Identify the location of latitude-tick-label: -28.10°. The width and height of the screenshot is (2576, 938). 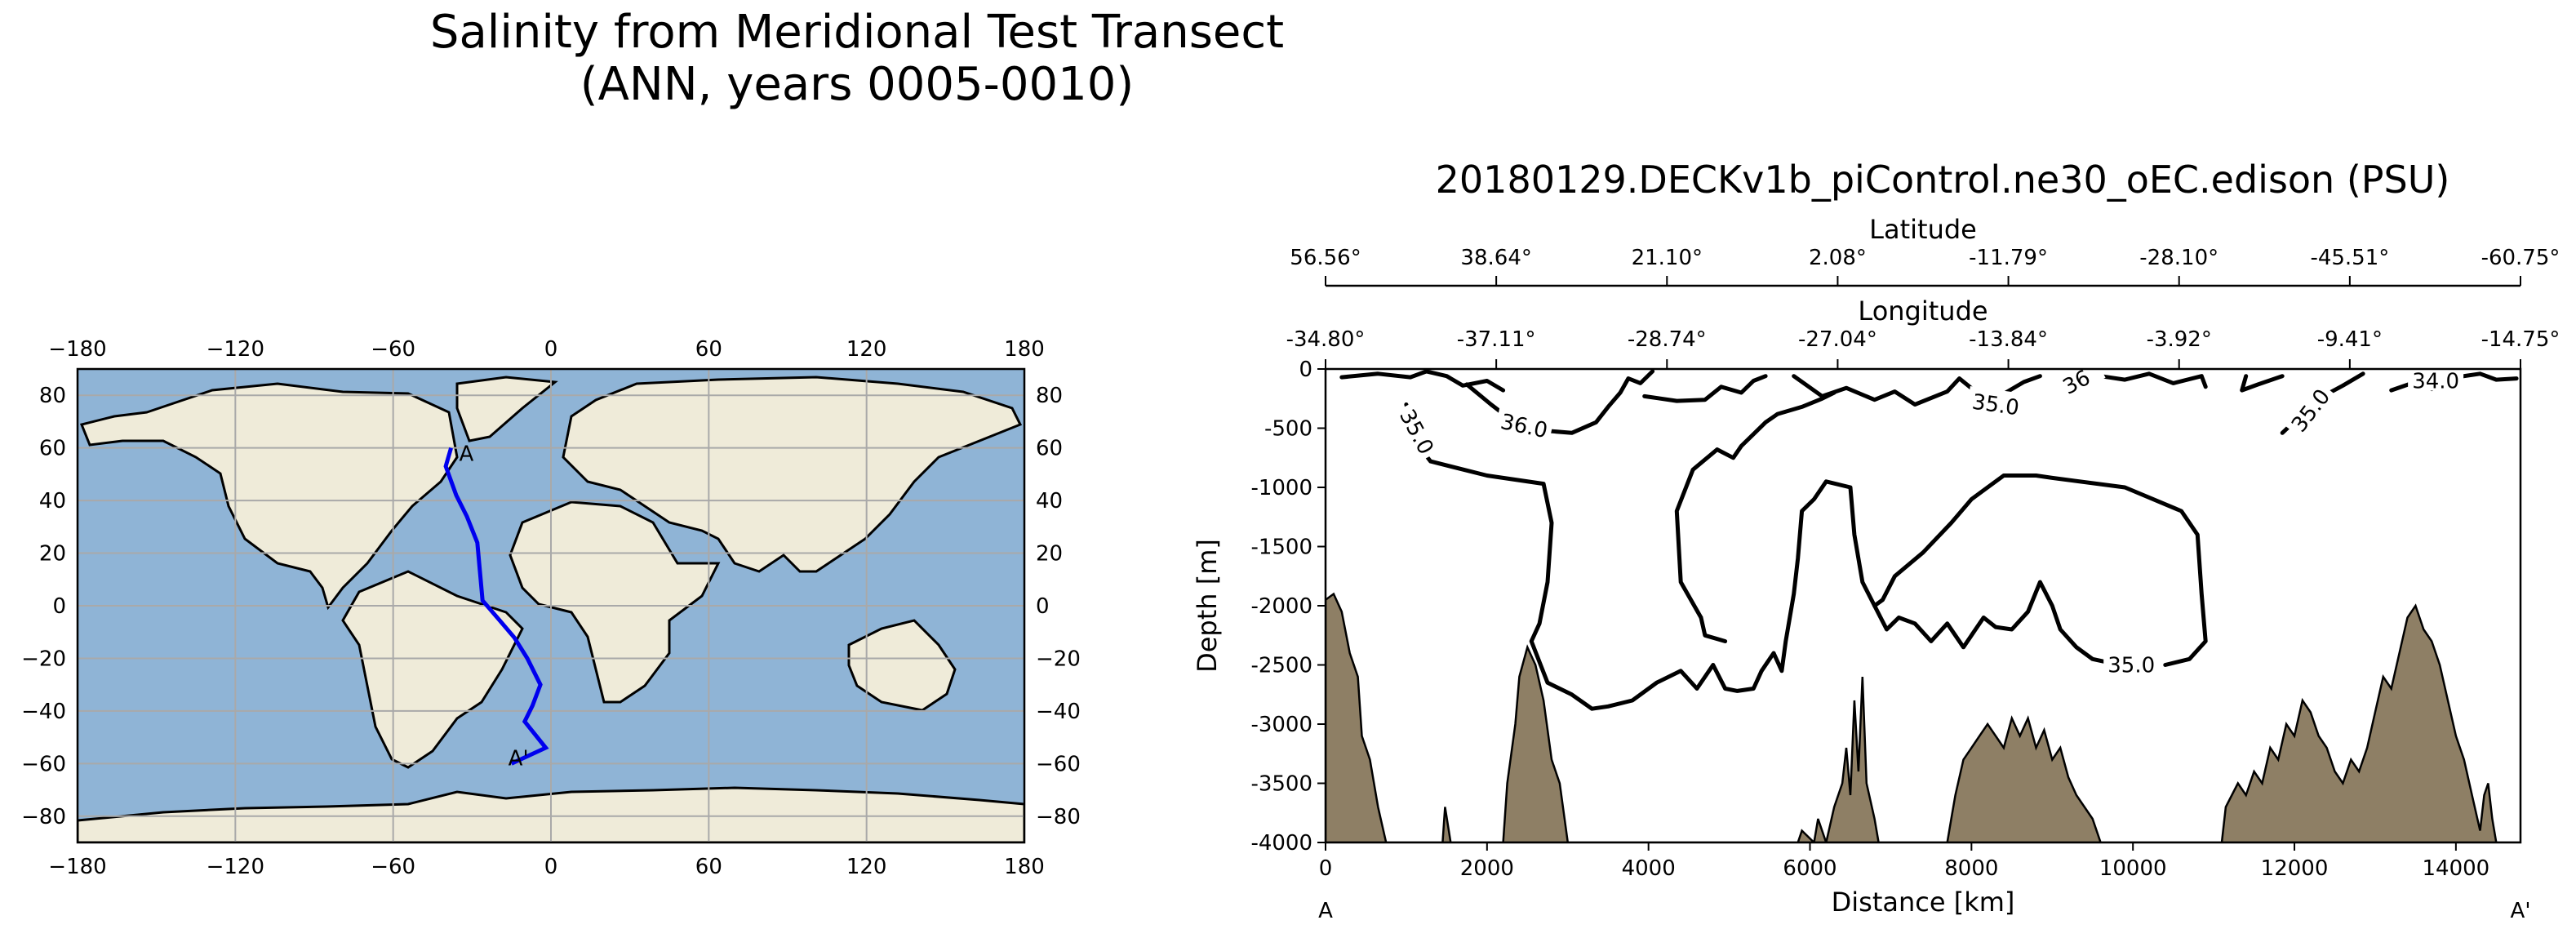
(2178, 258).